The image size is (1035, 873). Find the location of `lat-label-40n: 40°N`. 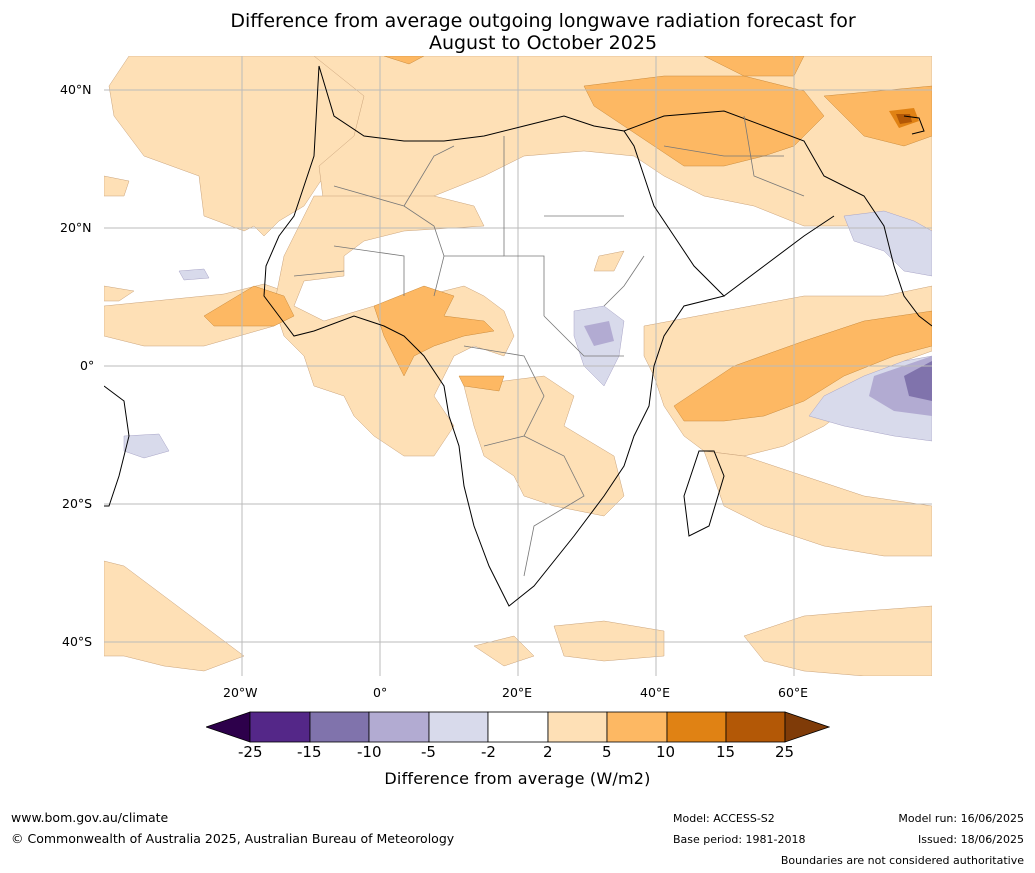

lat-label-40n: 40°N is located at coordinates (76, 89).